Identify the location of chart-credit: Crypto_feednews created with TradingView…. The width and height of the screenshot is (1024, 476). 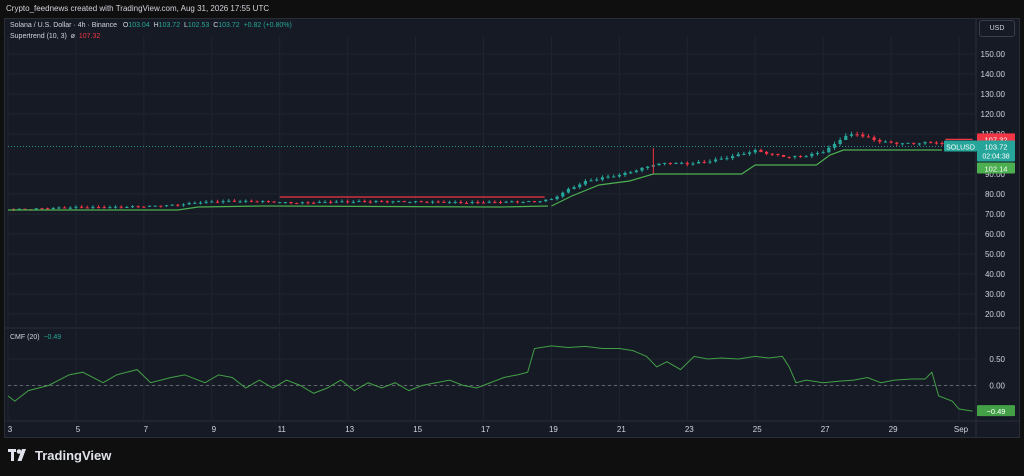
(138, 8).